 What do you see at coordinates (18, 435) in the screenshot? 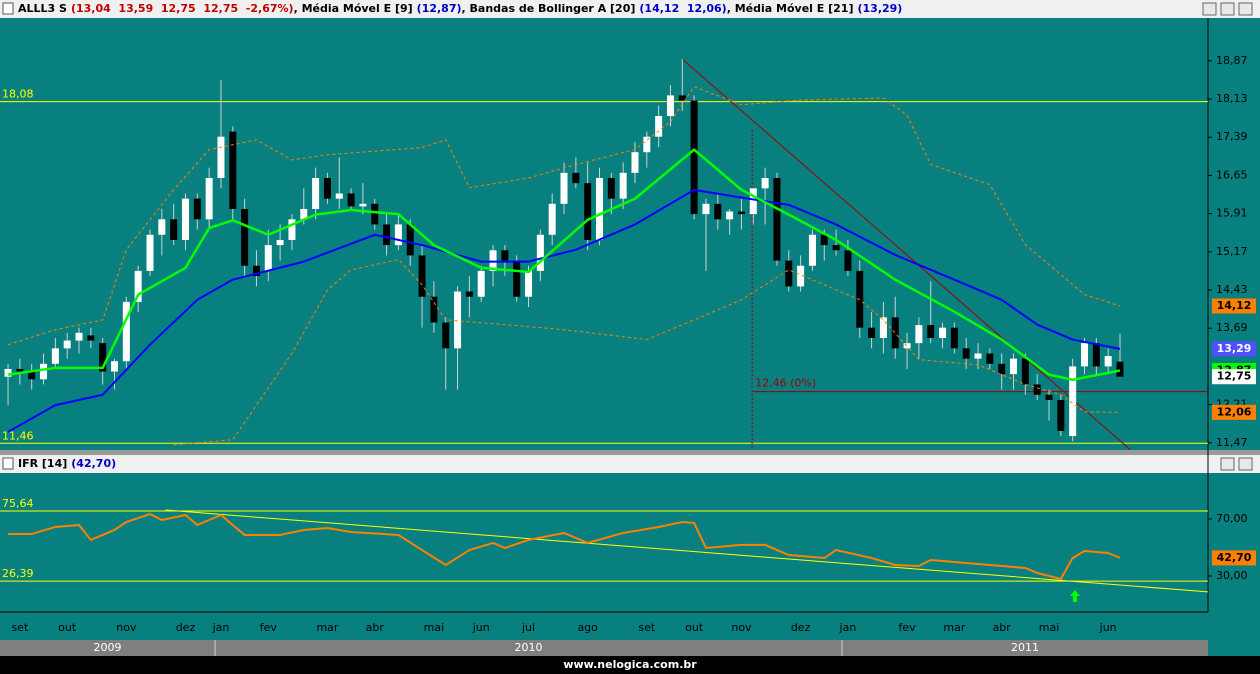
I see `reference-label: 11,46` at bounding box center [18, 435].